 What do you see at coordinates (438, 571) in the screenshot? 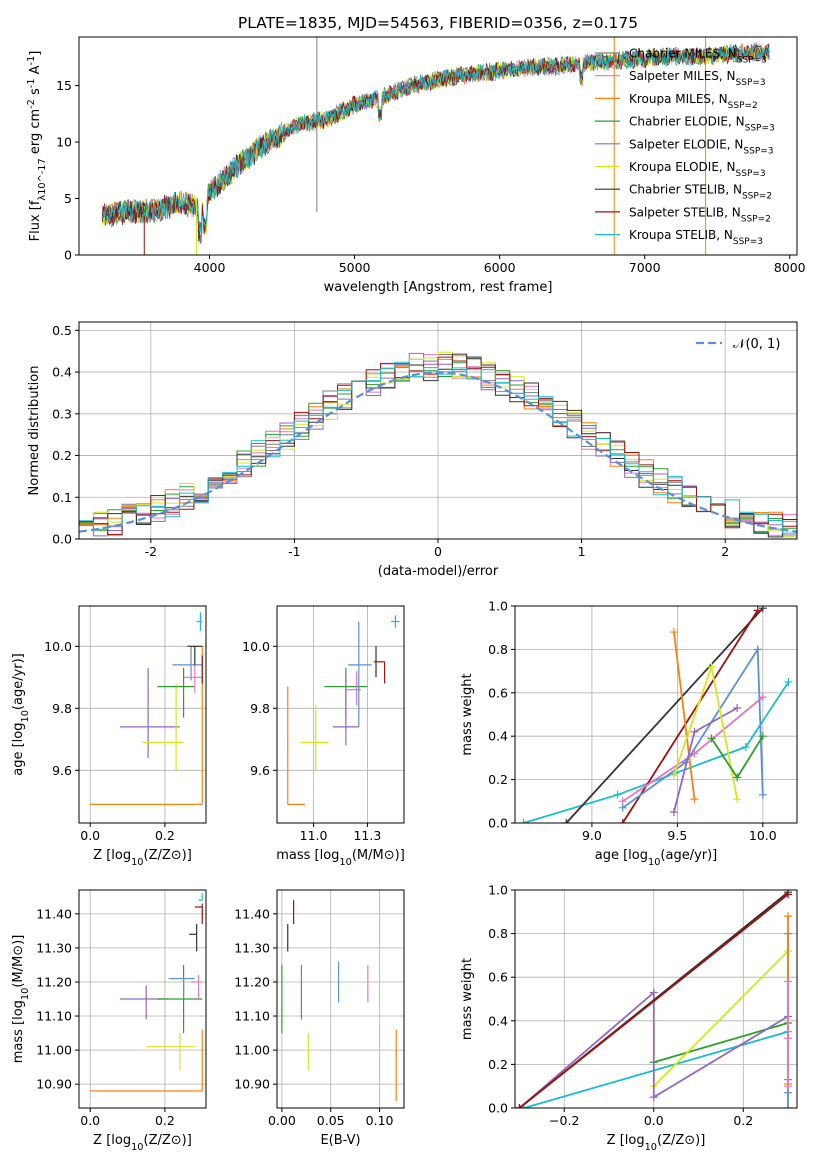
I see `x-axis-label: (data-model)/error` at bounding box center [438, 571].